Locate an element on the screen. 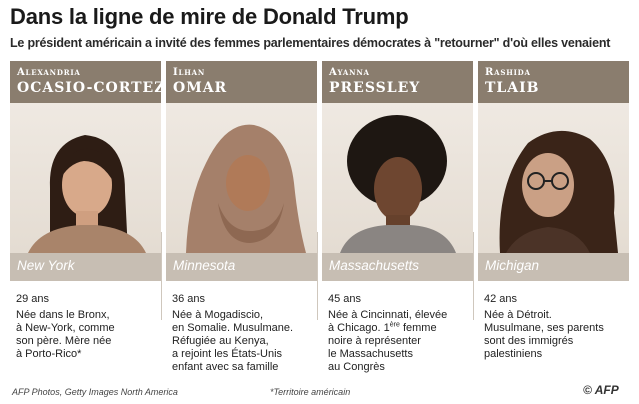 The image size is (639, 404). age: 29 ans is located at coordinates (33, 299).